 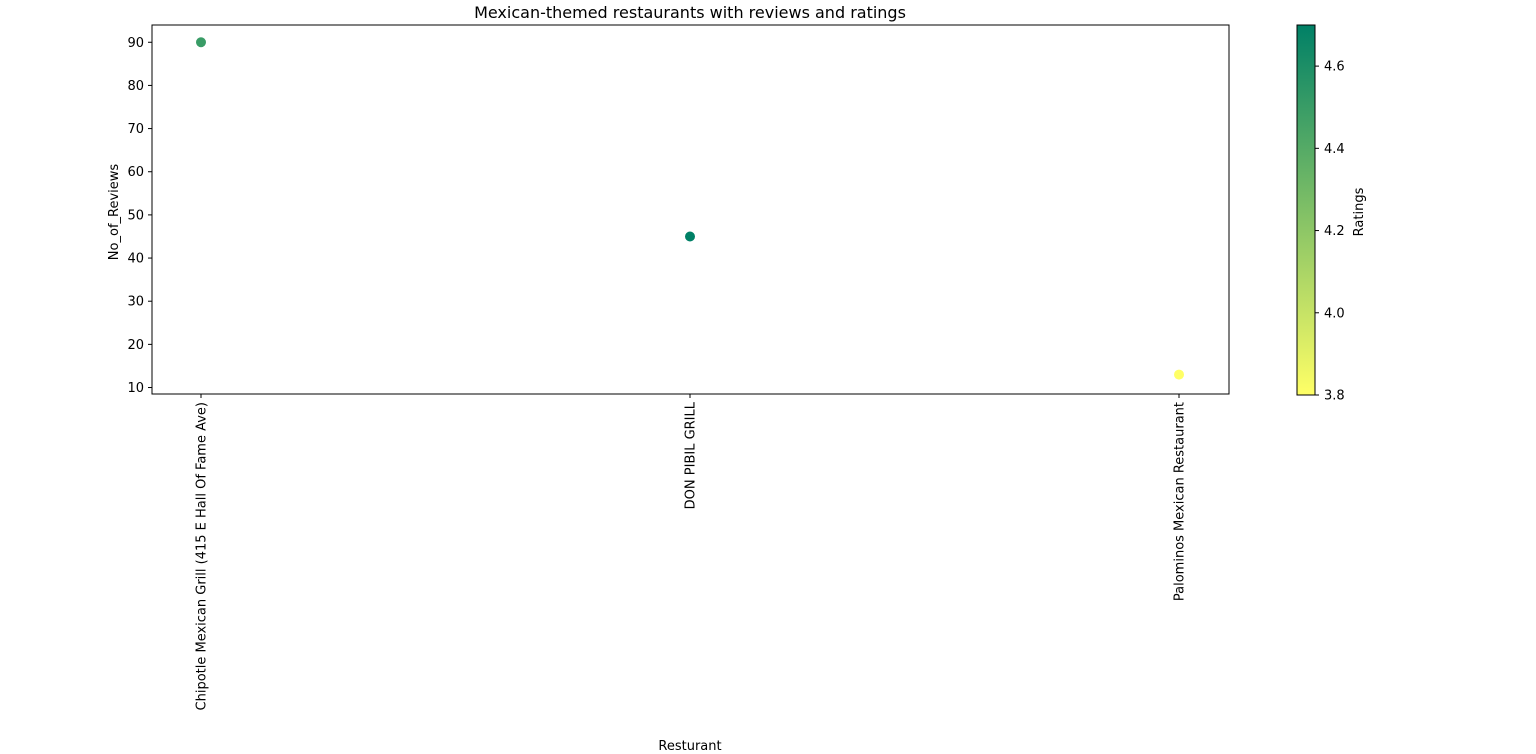 What do you see at coordinates (689, 746) in the screenshot?
I see `x-axis-label: Resturant` at bounding box center [689, 746].